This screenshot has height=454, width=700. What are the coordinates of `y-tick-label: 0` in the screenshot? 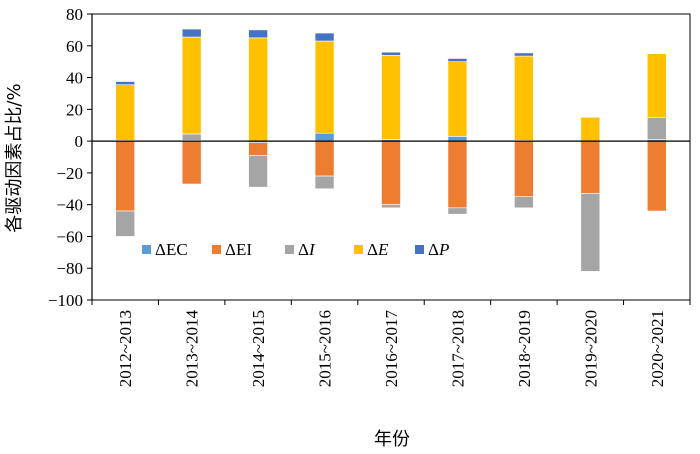 It's located at (79, 141).